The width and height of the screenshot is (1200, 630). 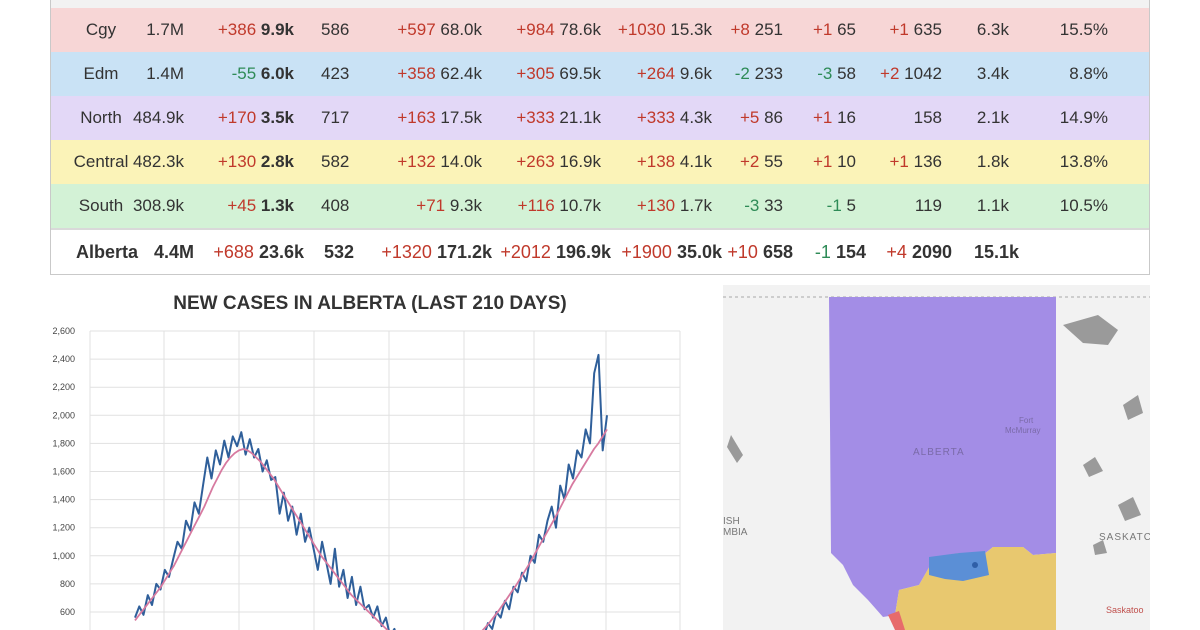 What do you see at coordinates (840, 252) in the screenshot?
I see `cell-icu: -1 154` at bounding box center [840, 252].